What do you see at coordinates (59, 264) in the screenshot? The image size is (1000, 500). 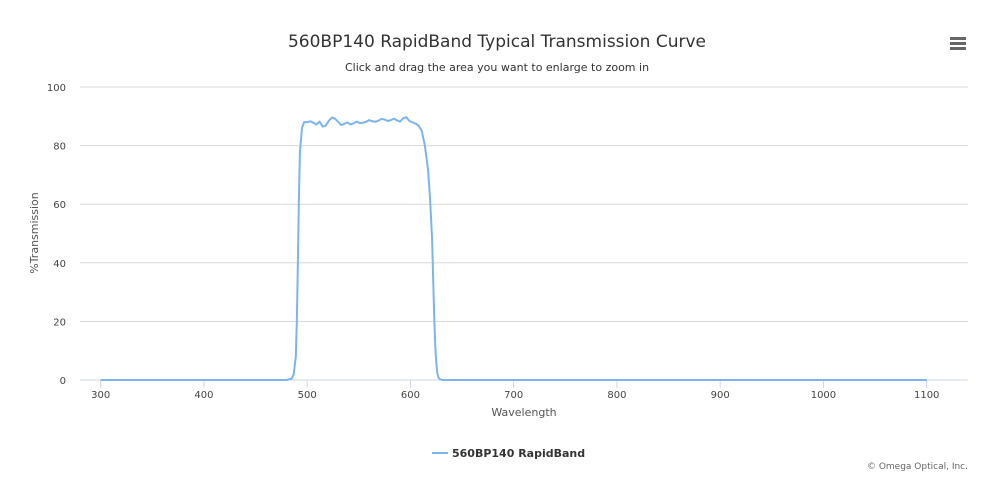 I see `y-tick-label: 40` at bounding box center [59, 264].